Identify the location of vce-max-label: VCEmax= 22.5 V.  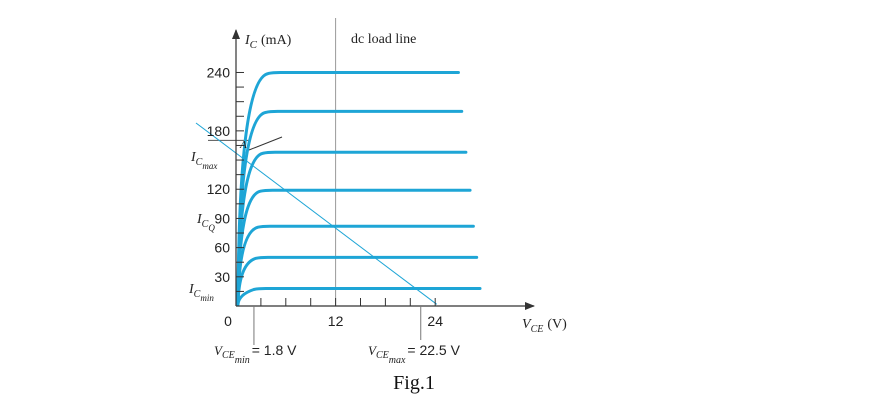
(414, 354).